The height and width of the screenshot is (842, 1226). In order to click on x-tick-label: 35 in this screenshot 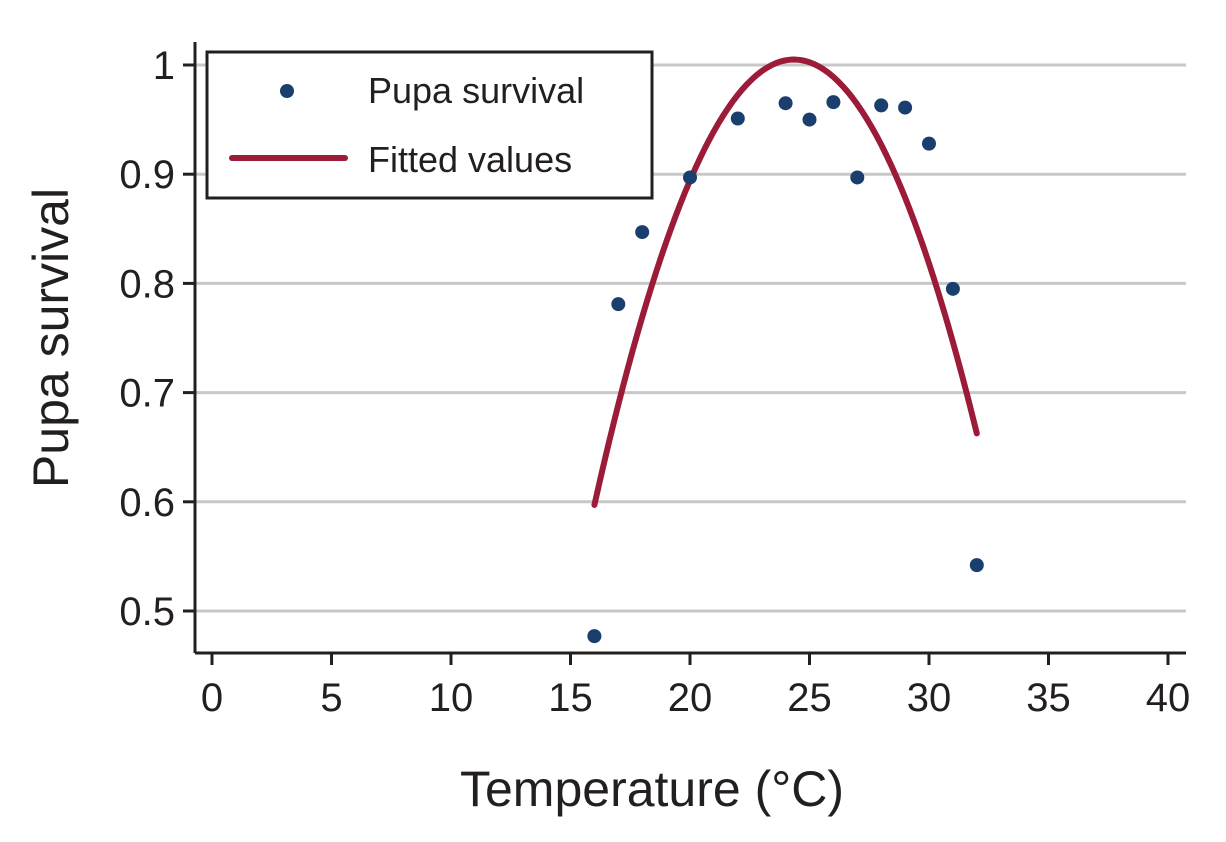, I will do `click(1048, 698)`.